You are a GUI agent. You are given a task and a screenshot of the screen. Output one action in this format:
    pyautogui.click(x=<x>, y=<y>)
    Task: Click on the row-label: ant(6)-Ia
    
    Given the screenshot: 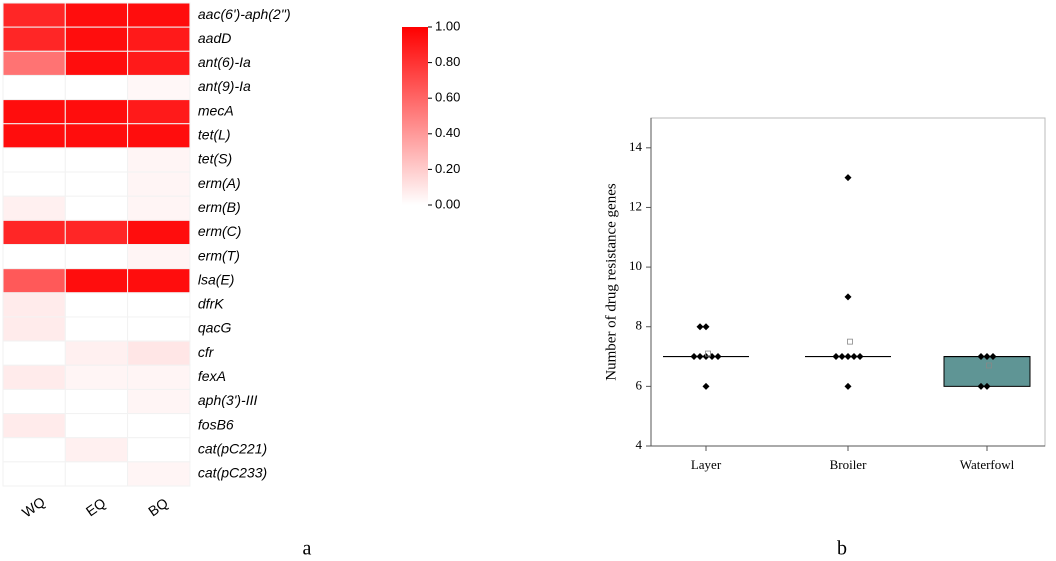 What is the action you would take?
    pyautogui.click(x=224, y=62)
    